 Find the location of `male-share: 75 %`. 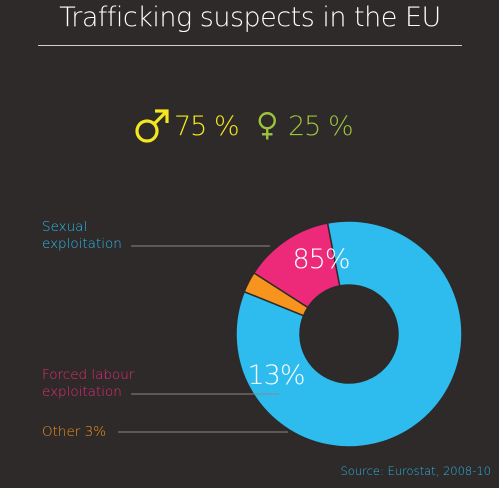

male-share: 75 % is located at coordinates (186, 126).